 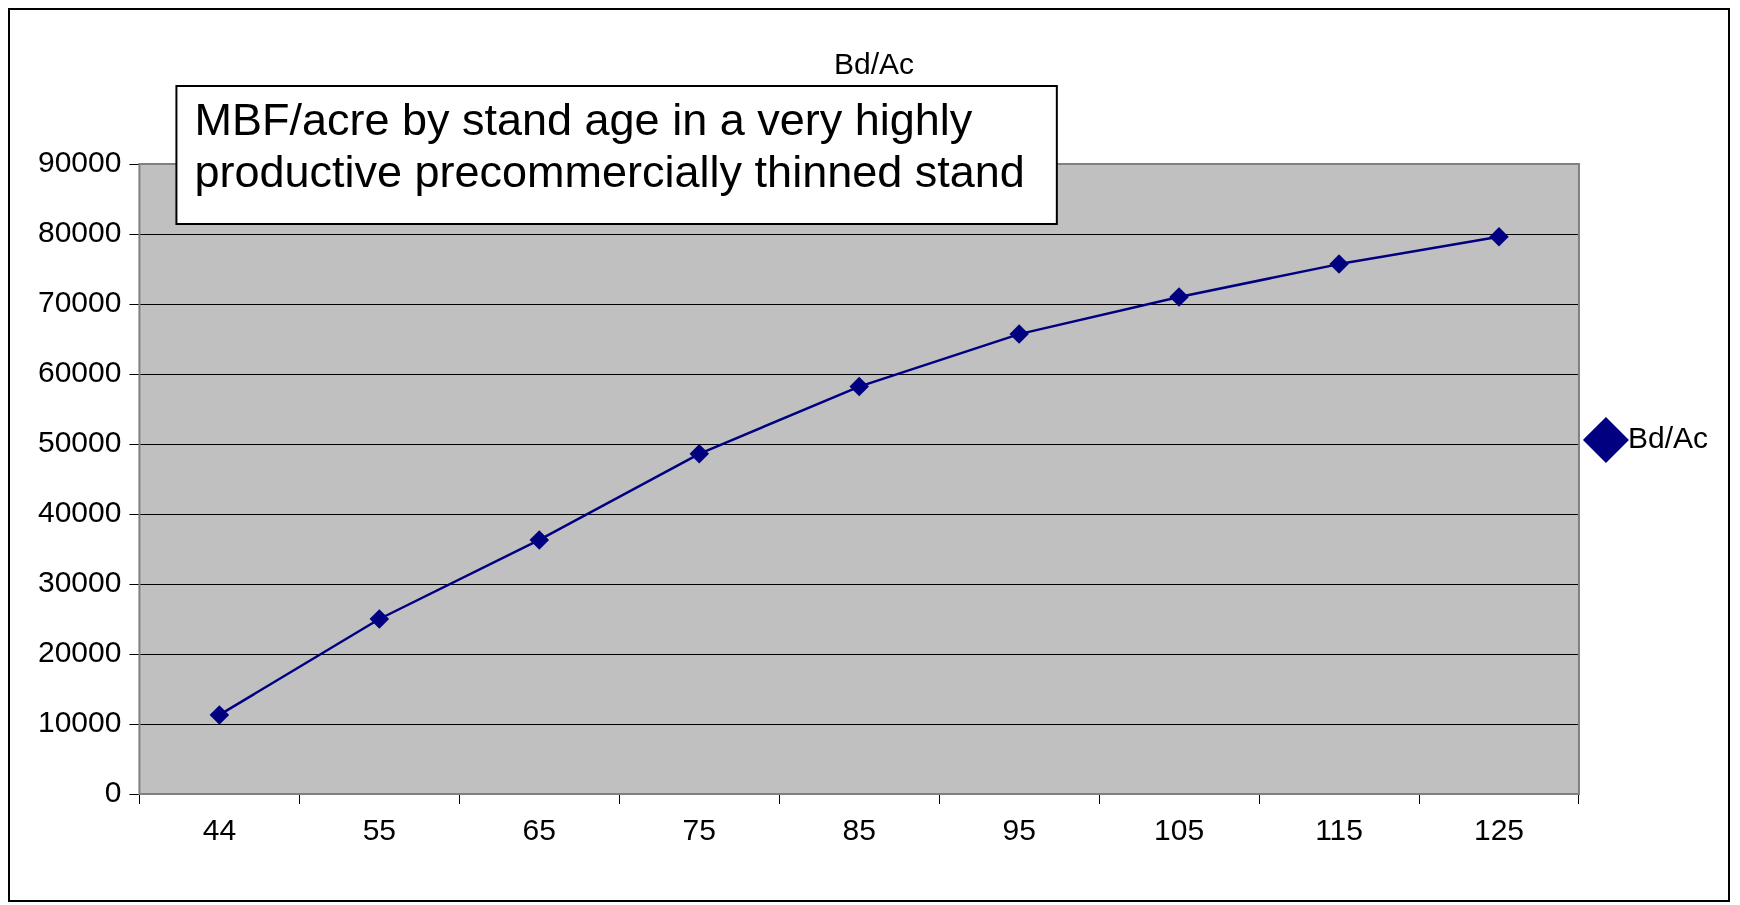 What do you see at coordinates (874, 64) in the screenshot?
I see `chart-title: Bd/Ac` at bounding box center [874, 64].